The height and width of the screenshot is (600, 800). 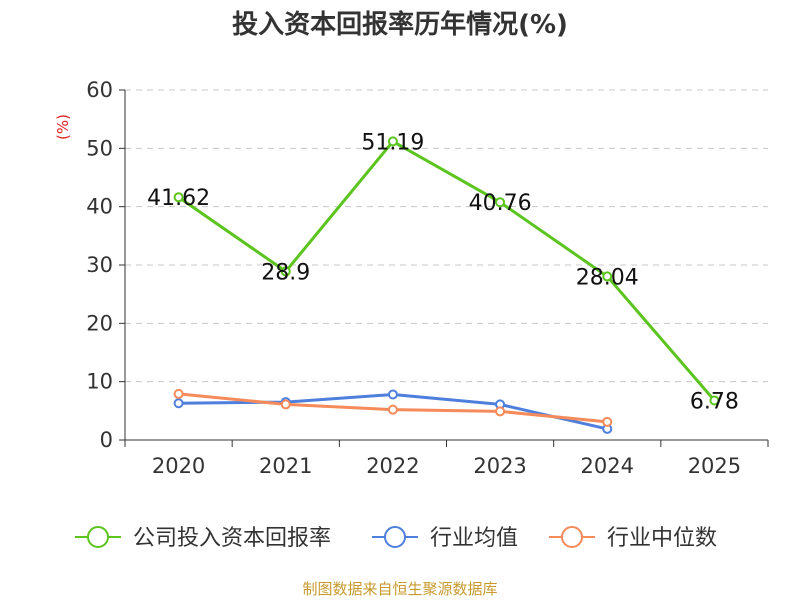 What do you see at coordinates (400, 24) in the screenshot?
I see `chart-title: 投入资本回报率历年情况(%)` at bounding box center [400, 24].